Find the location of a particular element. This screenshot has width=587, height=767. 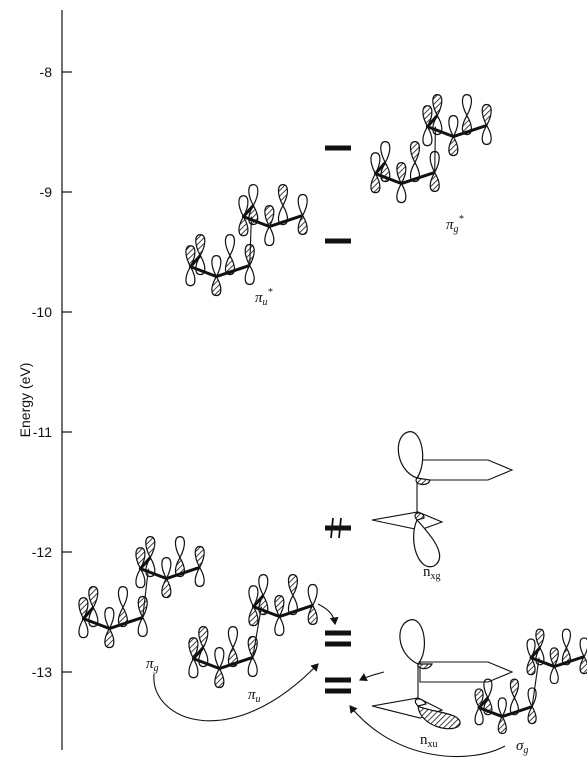

tick-label: -10 is located at coordinates (42, 312).